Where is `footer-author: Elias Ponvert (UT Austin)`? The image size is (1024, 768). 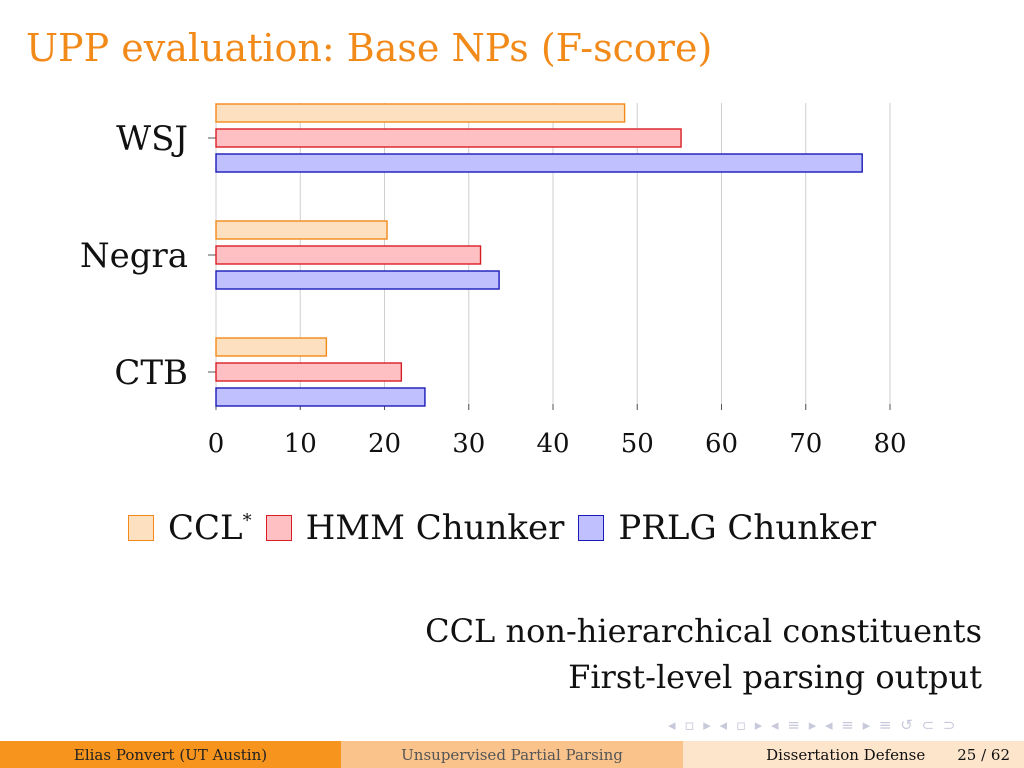
footer-author: Elias Ponvert (UT Austin) is located at coordinates (170, 754).